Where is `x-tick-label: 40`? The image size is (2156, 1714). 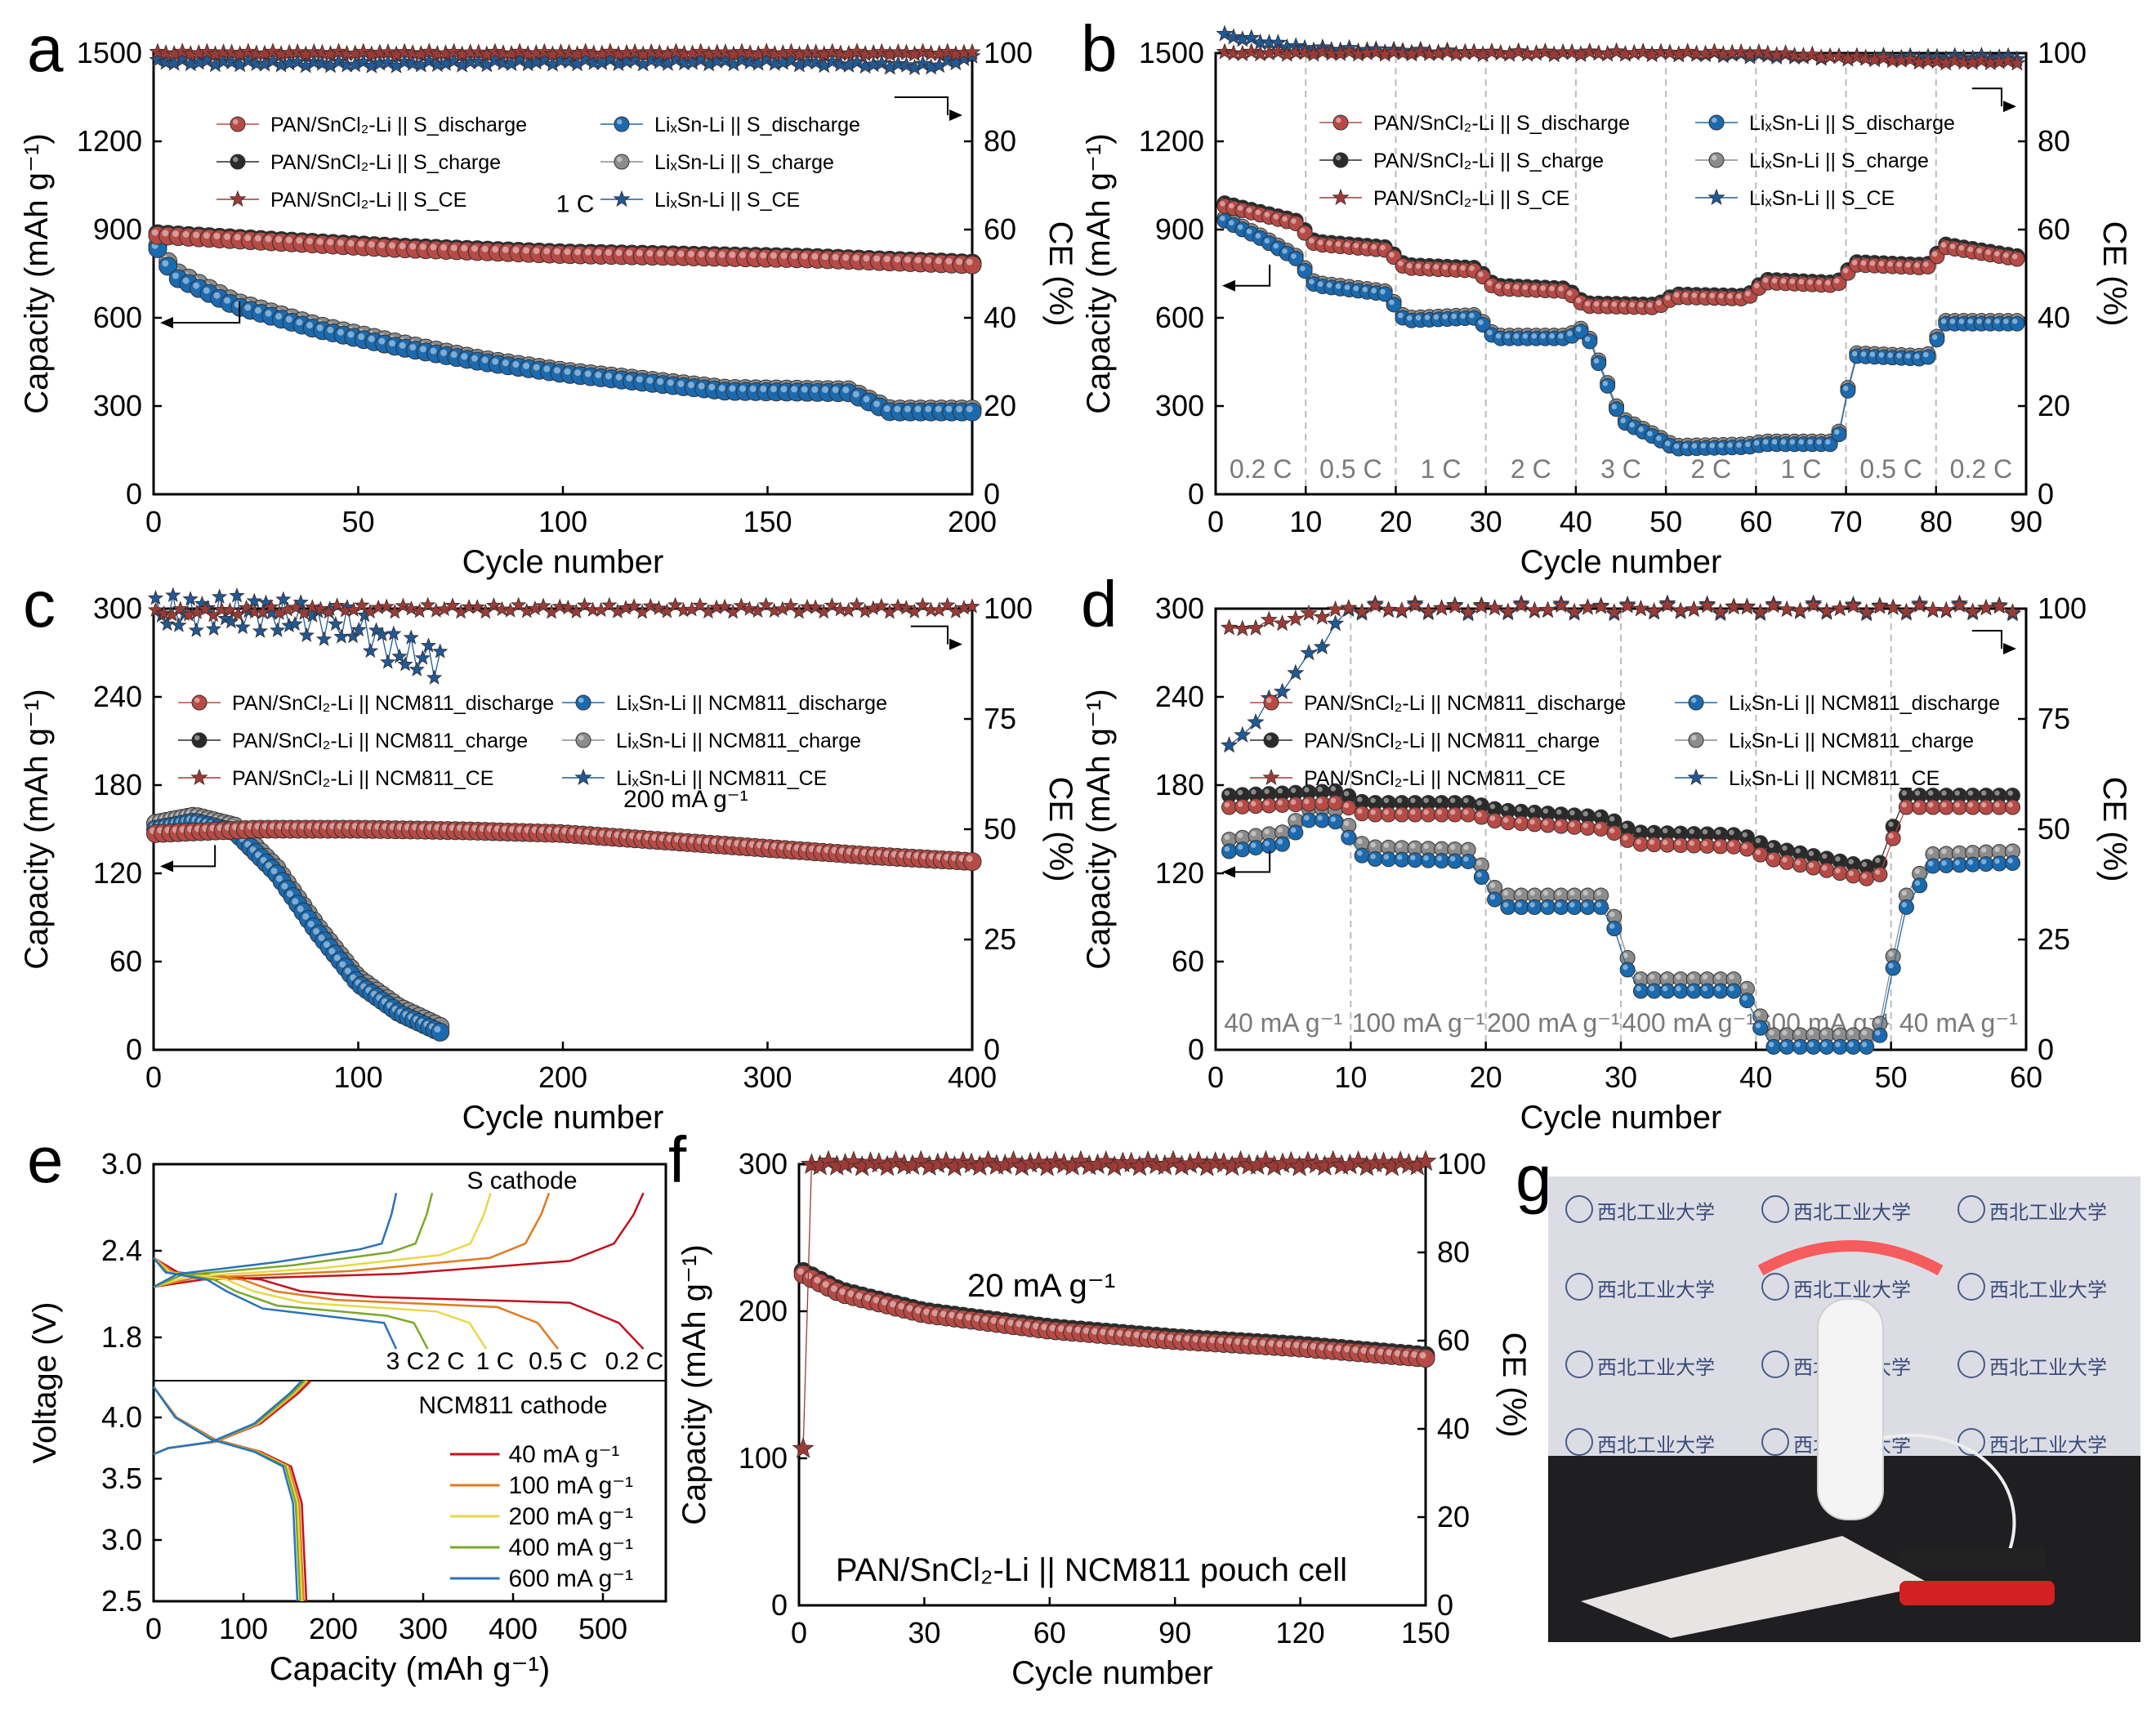
x-tick-label: 40 is located at coordinates (1576, 521).